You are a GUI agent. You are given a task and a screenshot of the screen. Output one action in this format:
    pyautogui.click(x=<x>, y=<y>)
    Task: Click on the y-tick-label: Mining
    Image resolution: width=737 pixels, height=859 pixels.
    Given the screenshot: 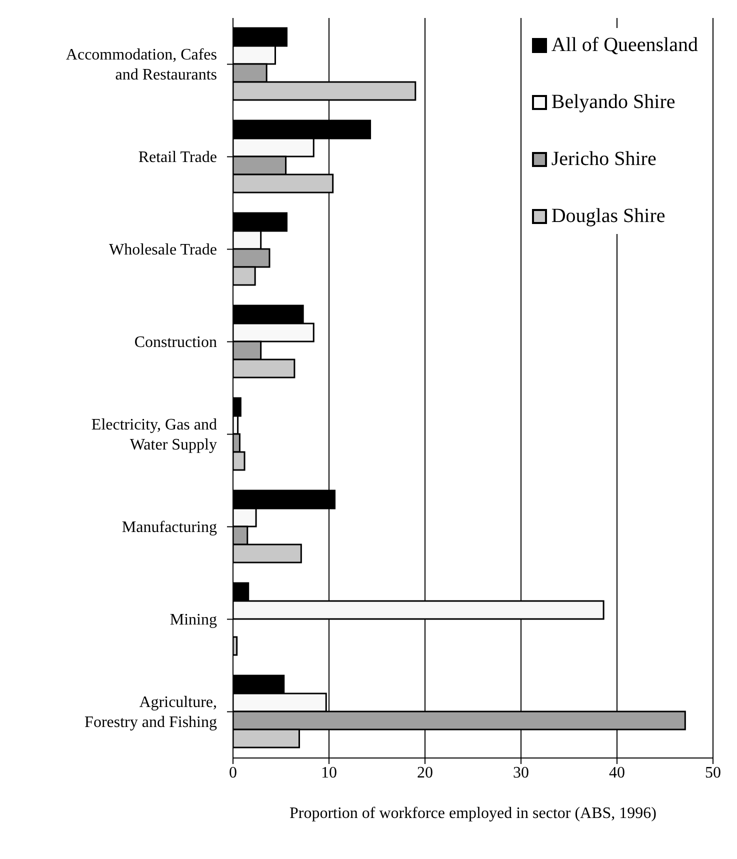 What is the action you would take?
    pyautogui.click(x=193, y=619)
    